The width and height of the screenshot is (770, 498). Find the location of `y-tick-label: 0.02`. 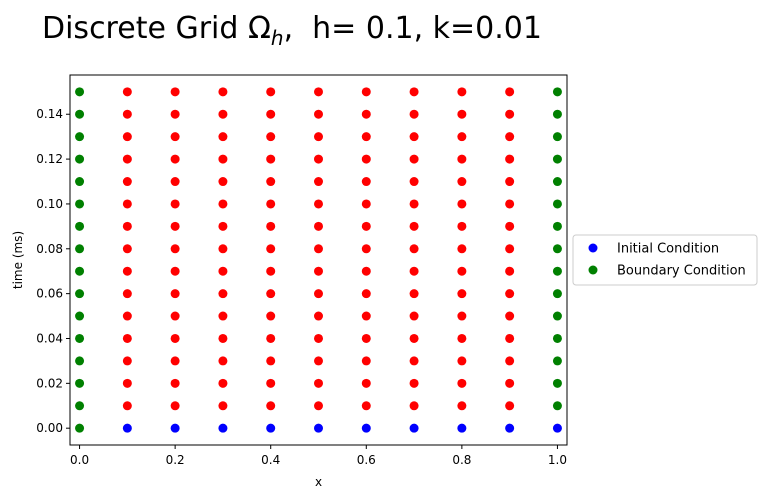

y-tick-label: 0.02 is located at coordinates (49, 383).